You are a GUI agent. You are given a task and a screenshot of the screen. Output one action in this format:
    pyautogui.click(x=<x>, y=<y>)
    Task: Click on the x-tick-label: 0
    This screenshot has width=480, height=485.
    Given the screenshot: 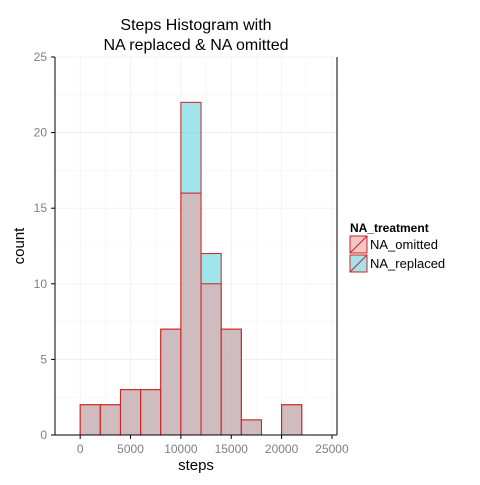 What is the action you would take?
    pyautogui.click(x=80, y=449)
    